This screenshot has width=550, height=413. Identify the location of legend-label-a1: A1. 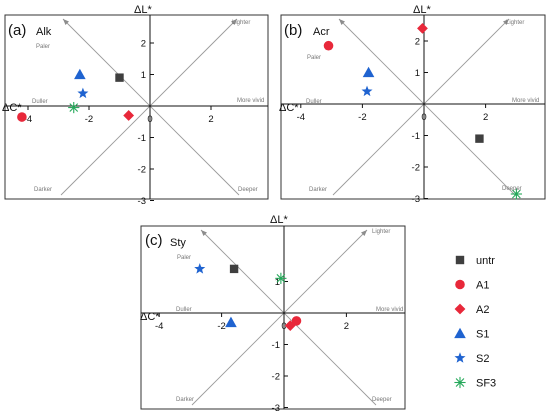
(482, 286).